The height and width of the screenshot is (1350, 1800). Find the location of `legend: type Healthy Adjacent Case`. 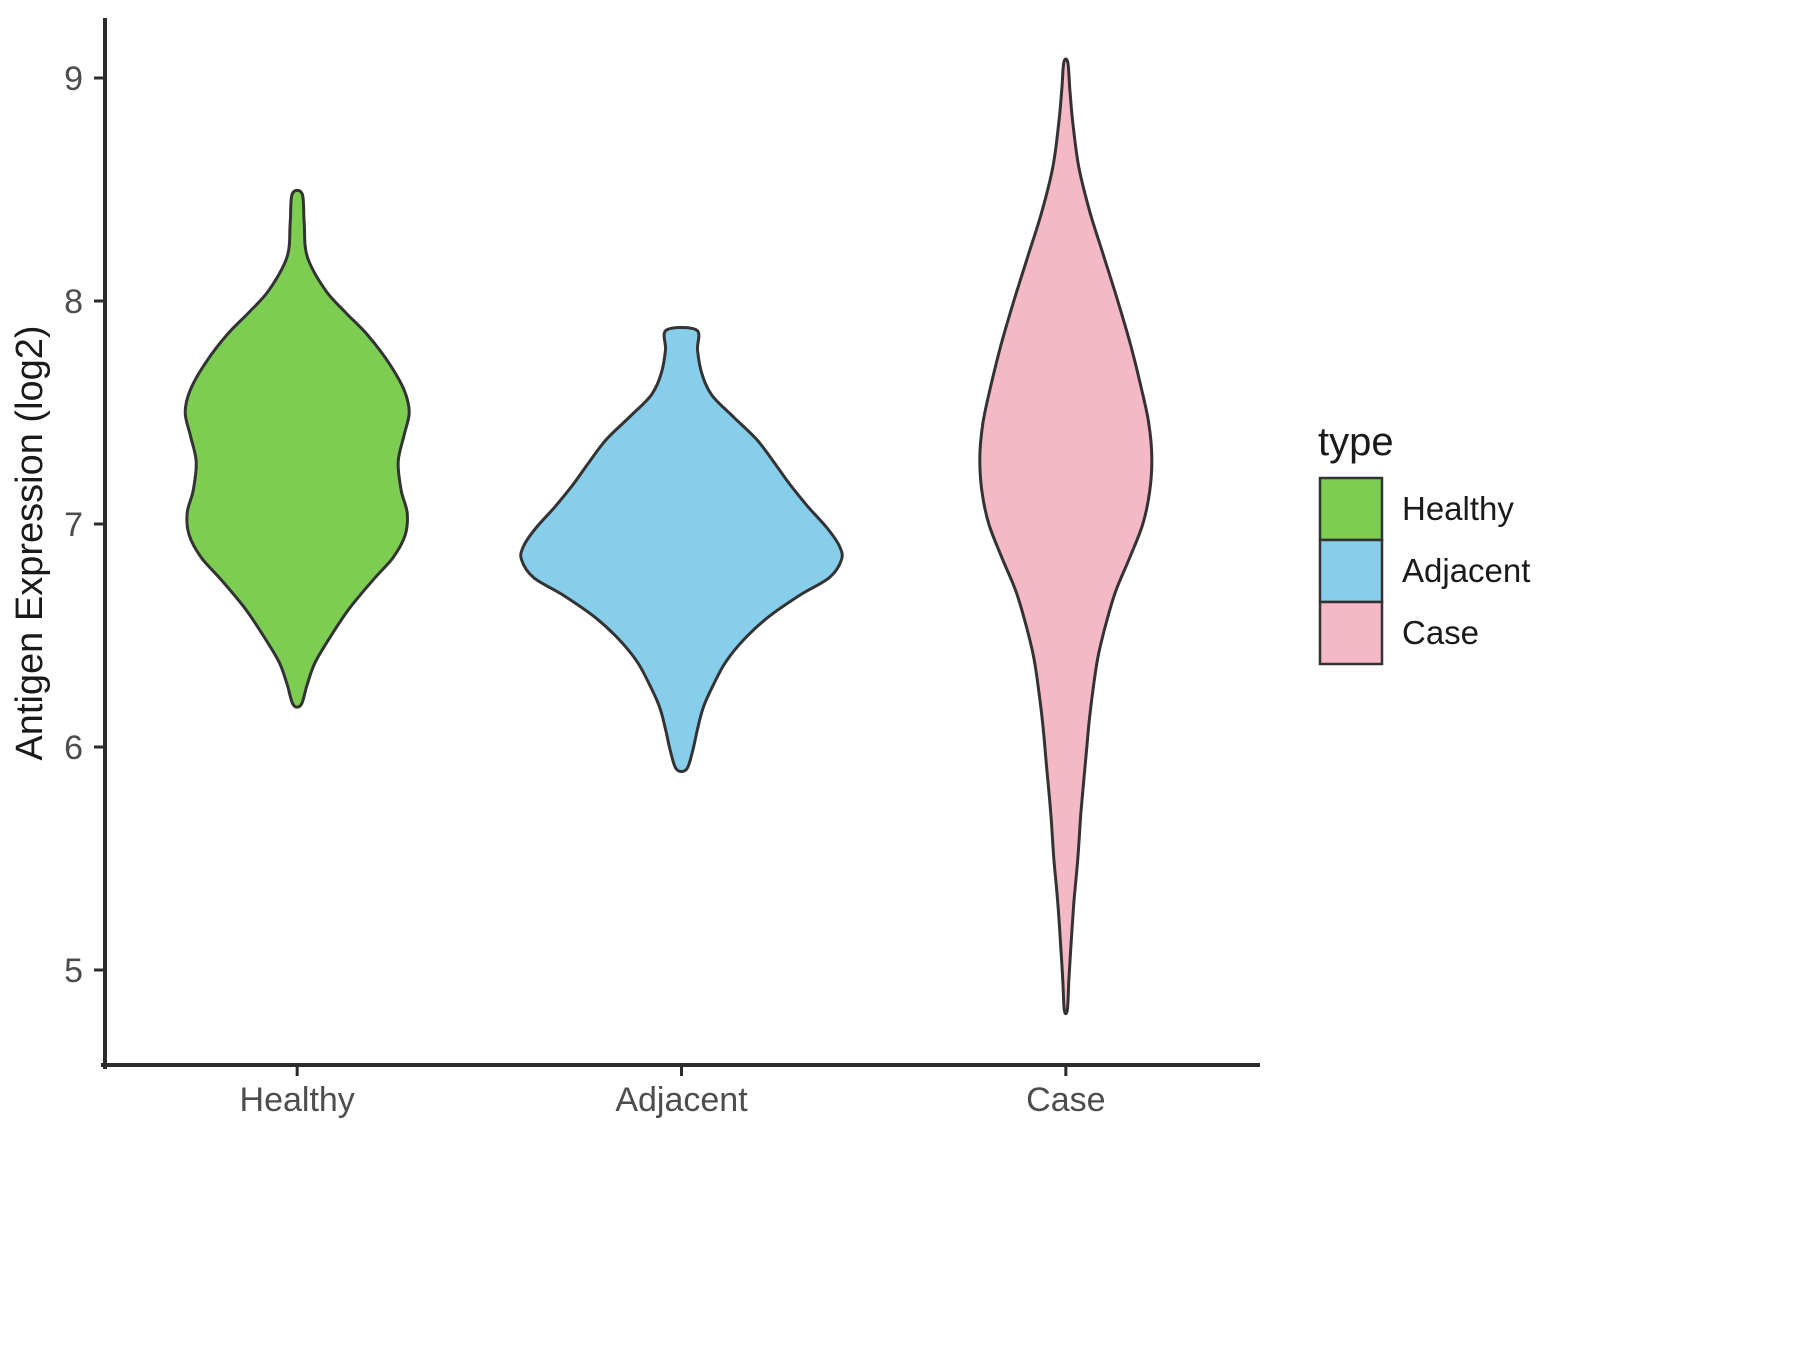

legend: type Healthy Adjacent Case is located at coordinates (1424, 543).